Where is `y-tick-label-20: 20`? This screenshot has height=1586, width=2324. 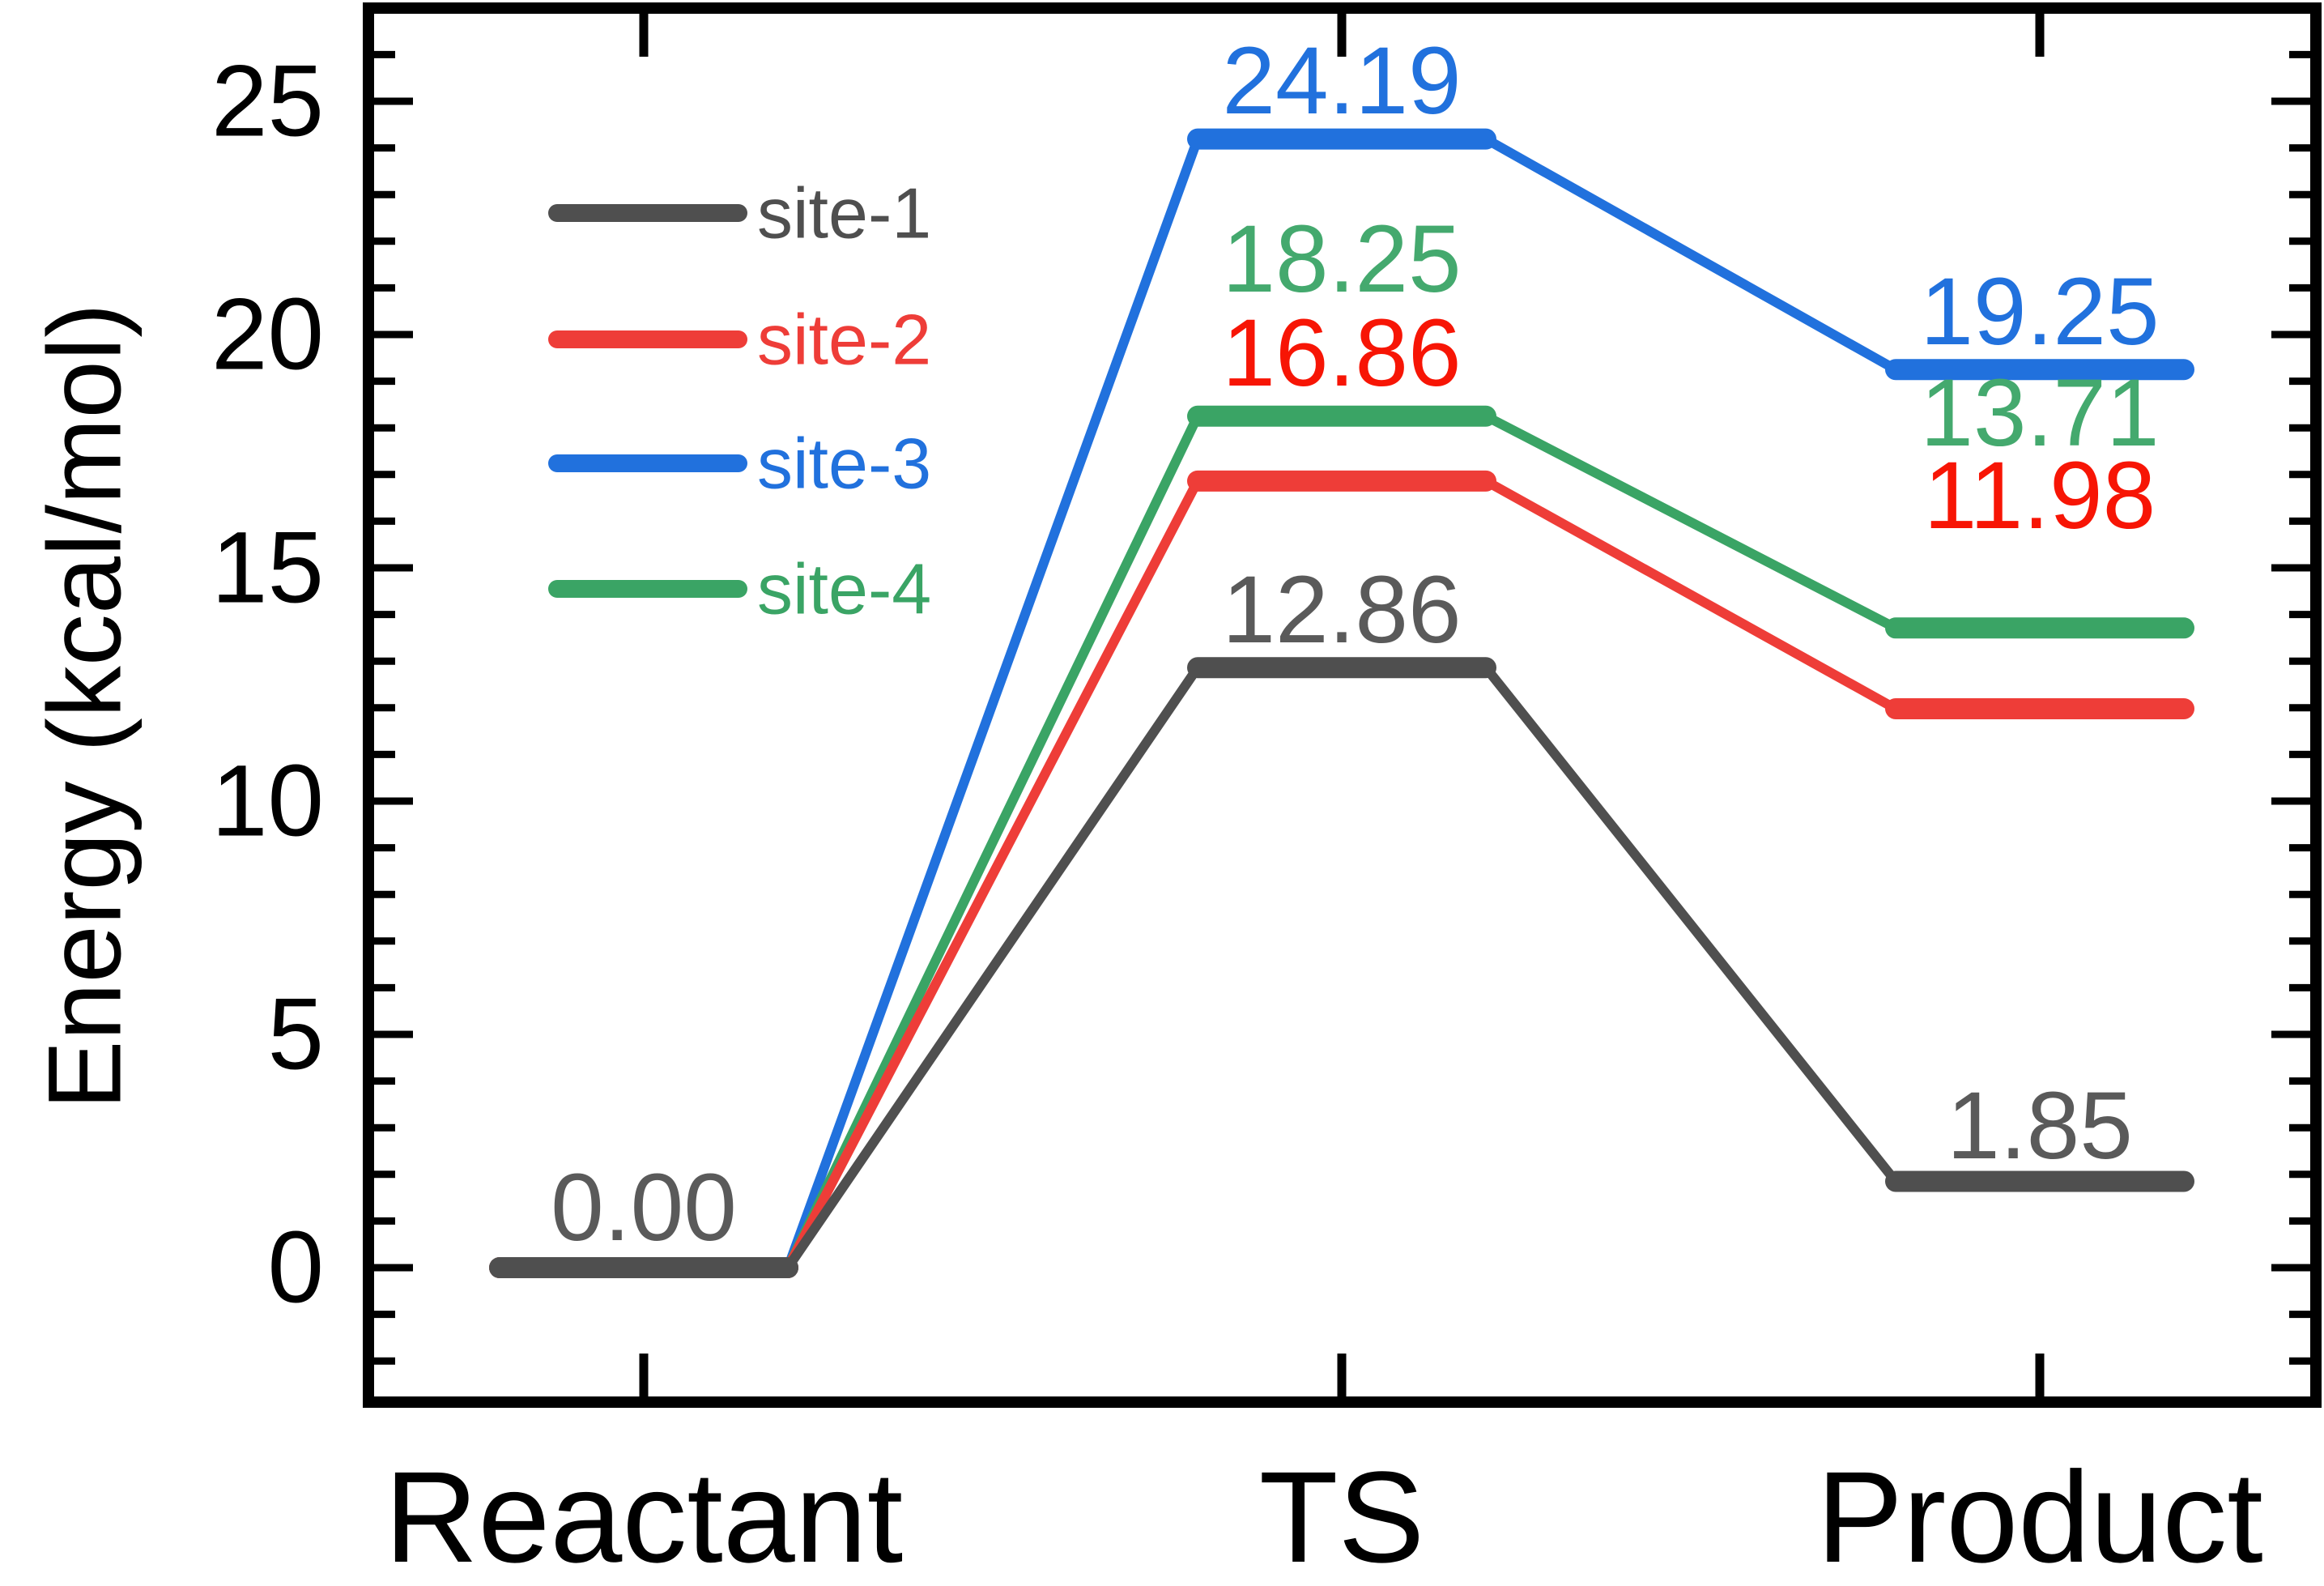 y-tick-label-20: 20 is located at coordinates (267, 335).